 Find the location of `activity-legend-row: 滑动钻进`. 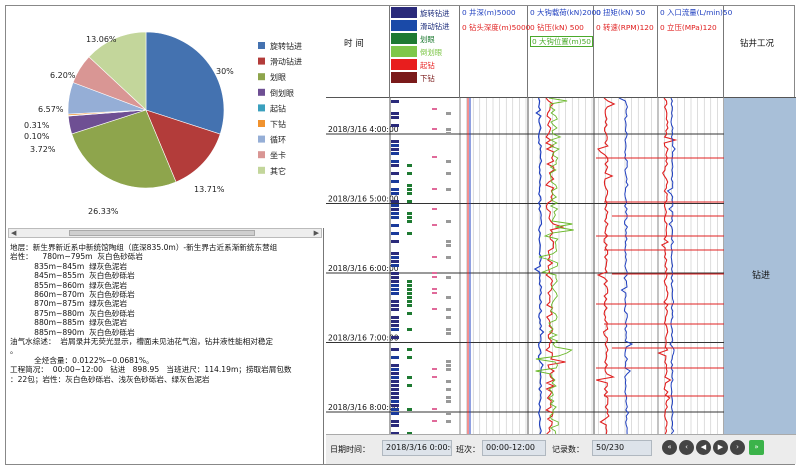

activity-legend-row: 滑动钻进 is located at coordinates (425, 25).